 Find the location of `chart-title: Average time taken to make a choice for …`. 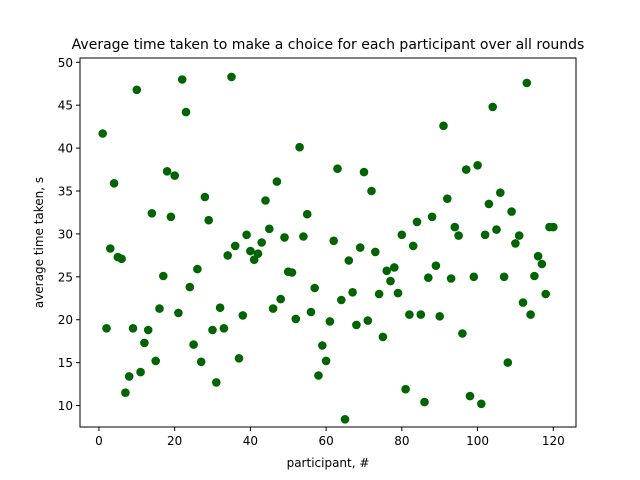

chart-title: Average time taken to make a choice for … is located at coordinates (328, 45).